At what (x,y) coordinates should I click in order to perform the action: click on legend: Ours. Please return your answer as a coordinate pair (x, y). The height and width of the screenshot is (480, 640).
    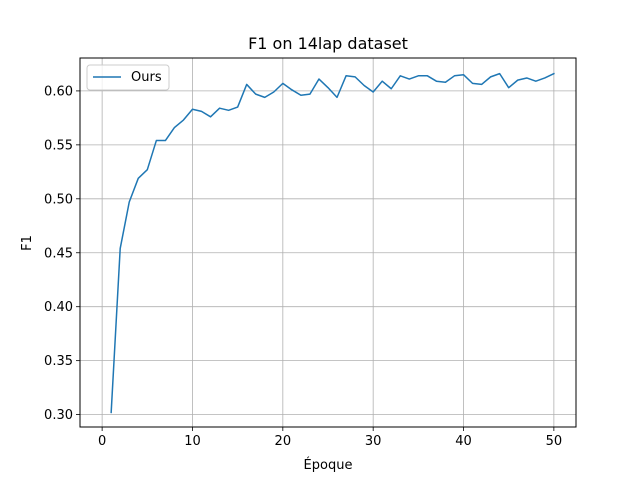
    Looking at the image, I should click on (128, 77).